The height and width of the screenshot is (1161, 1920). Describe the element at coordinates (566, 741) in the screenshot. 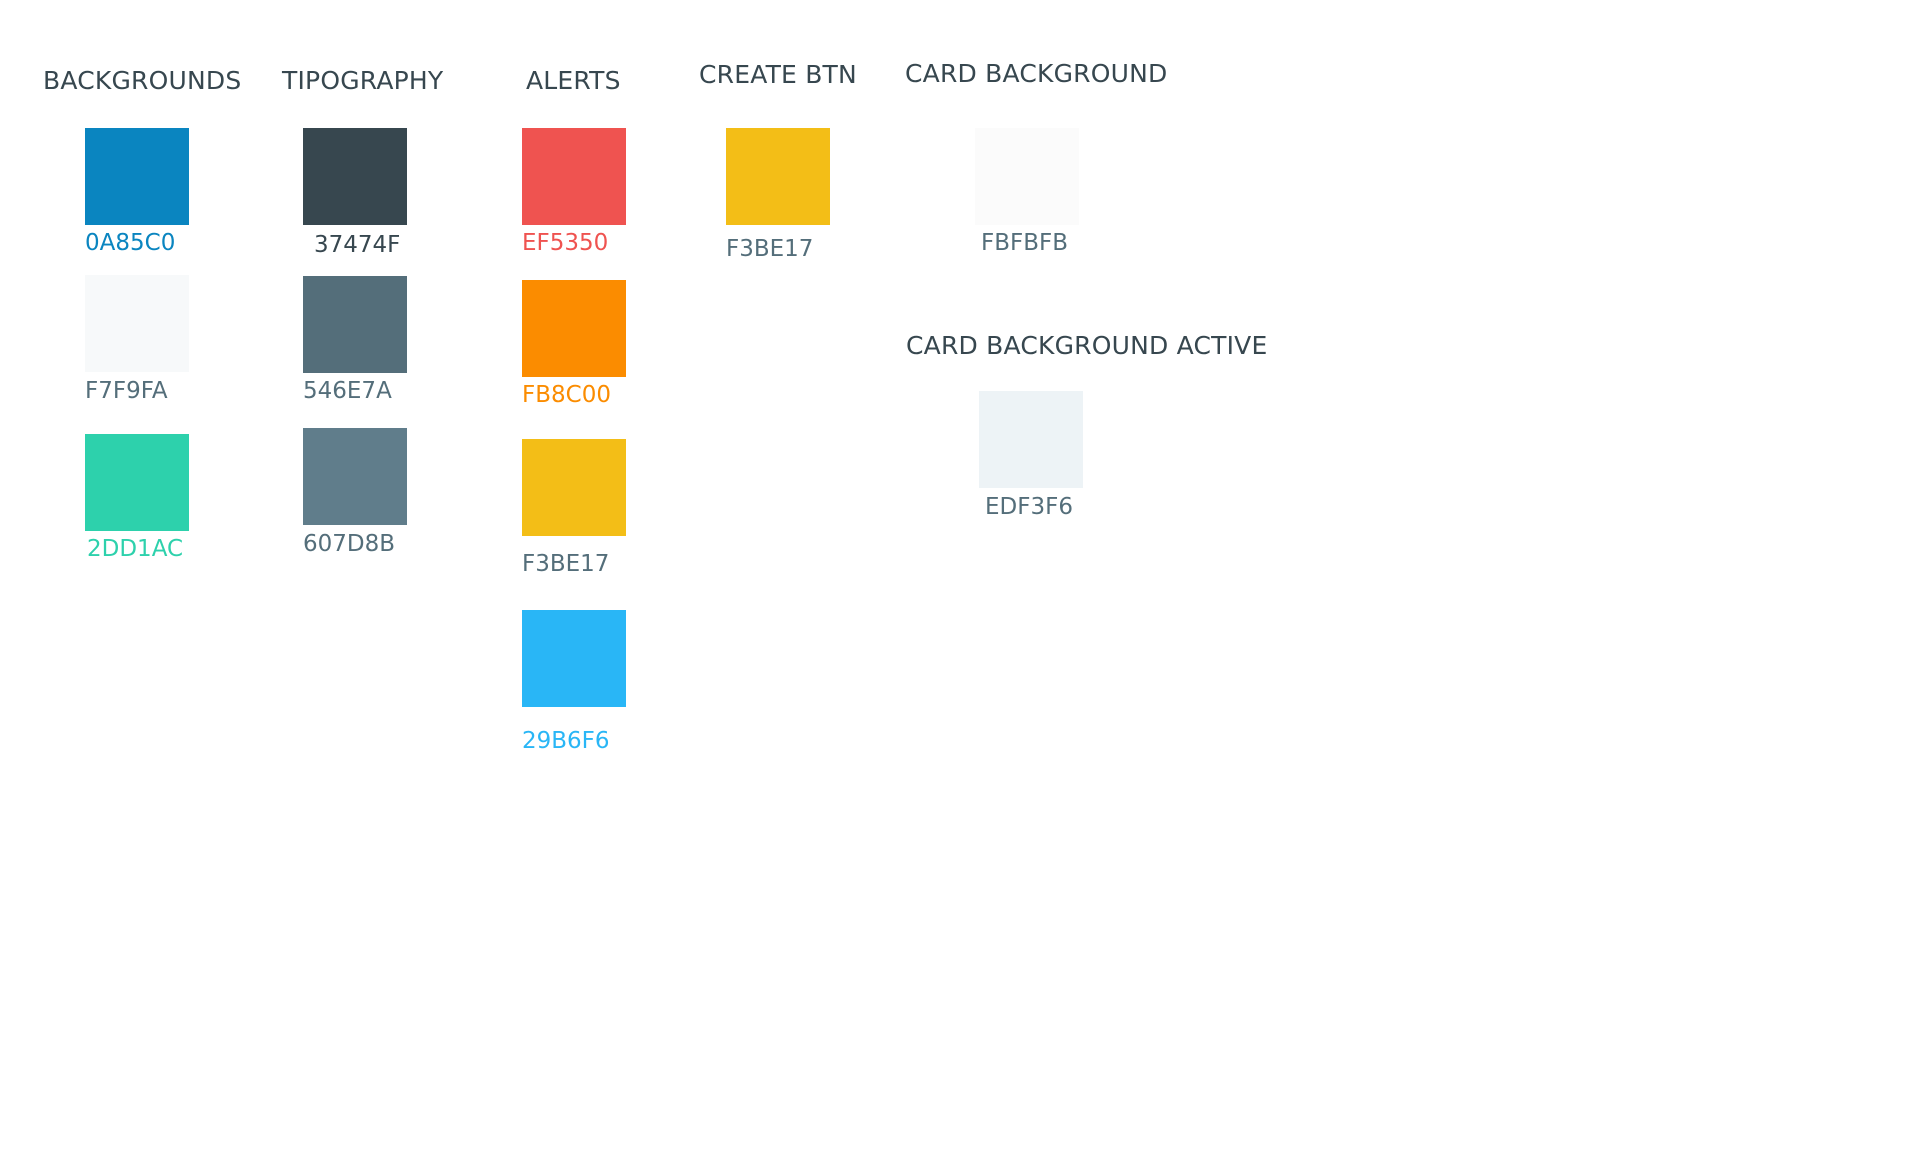

I see `swatch-code-29b6f6: 29B6F6` at that location.